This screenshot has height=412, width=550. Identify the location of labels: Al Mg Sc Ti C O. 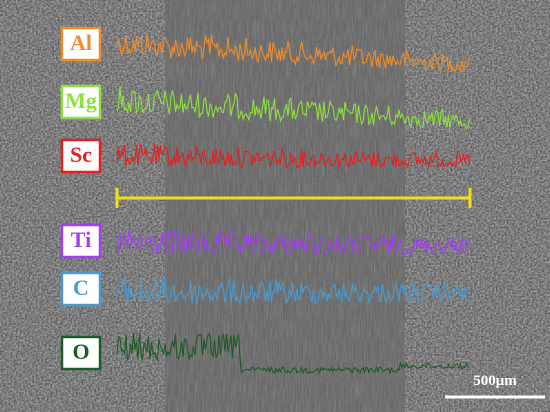
(81, 198).